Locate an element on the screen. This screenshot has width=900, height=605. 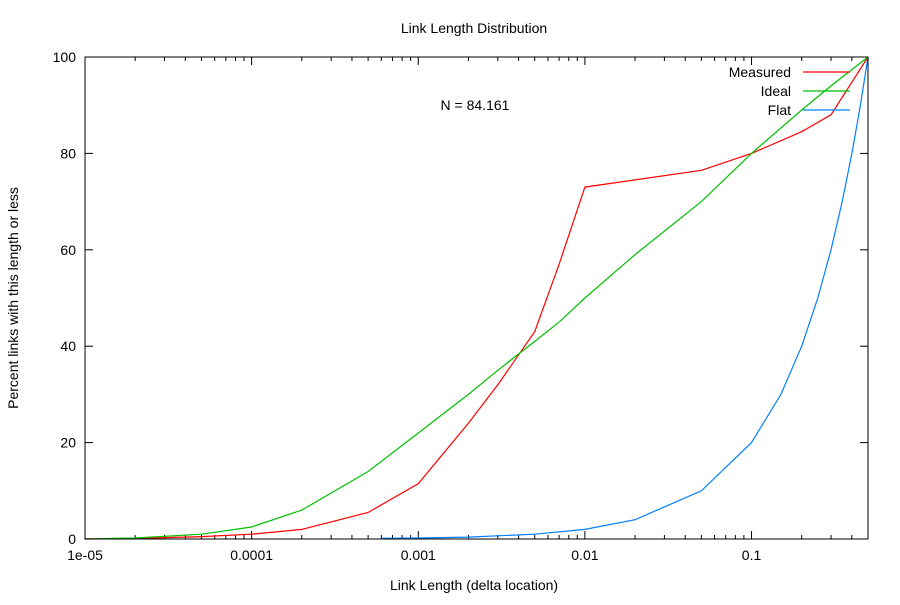
y-tick-label: 0 is located at coordinates (72, 539).